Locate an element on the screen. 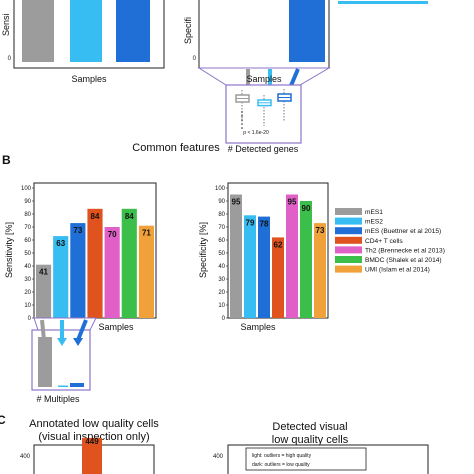 The width and height of the screenshot is (474, 474). bar-value-label: 79 is located at coordinates (250, 222).